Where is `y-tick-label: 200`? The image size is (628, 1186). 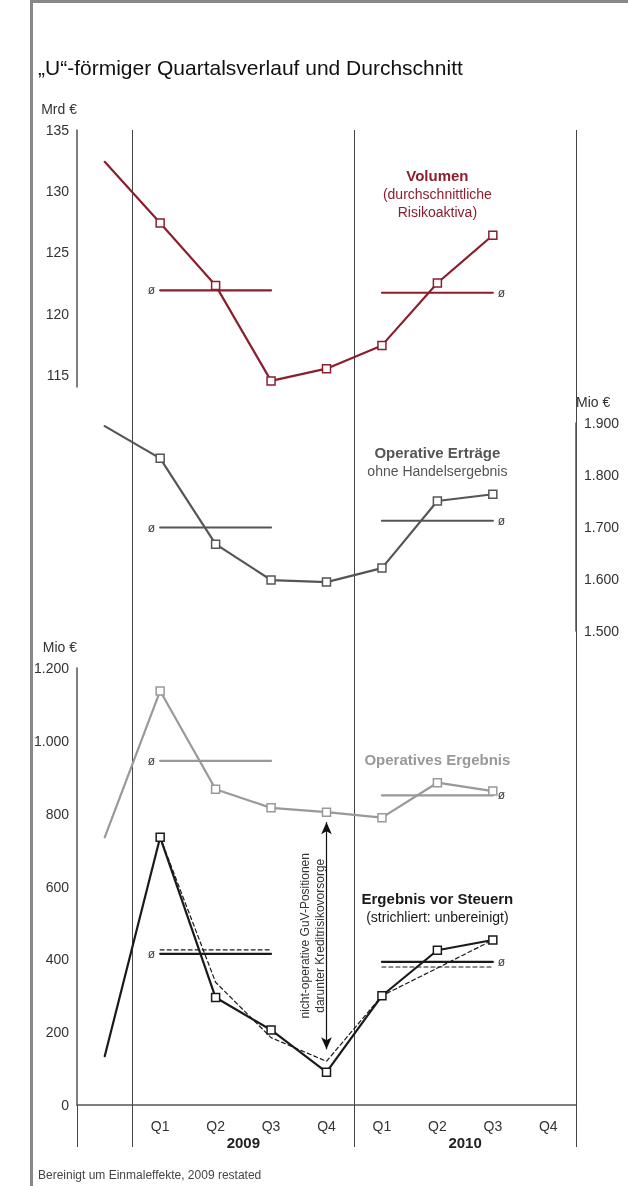 y-tick-label: 200 is located at coordinates (57, 1032).